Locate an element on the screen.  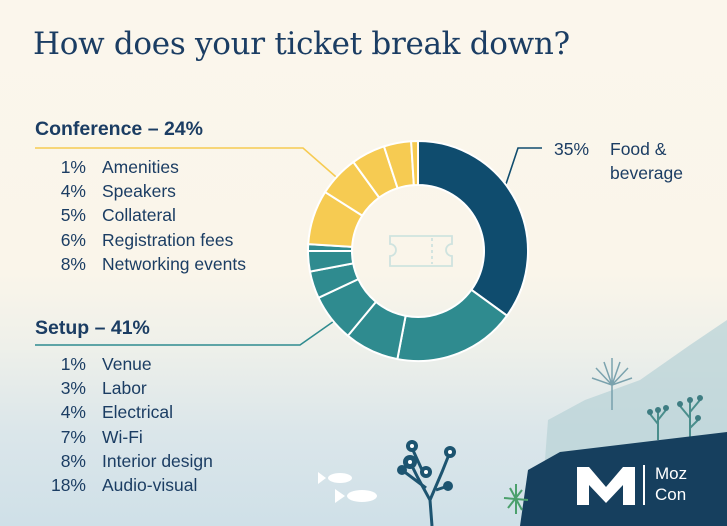
moz-m-icon is located at coordinates (606, 486).